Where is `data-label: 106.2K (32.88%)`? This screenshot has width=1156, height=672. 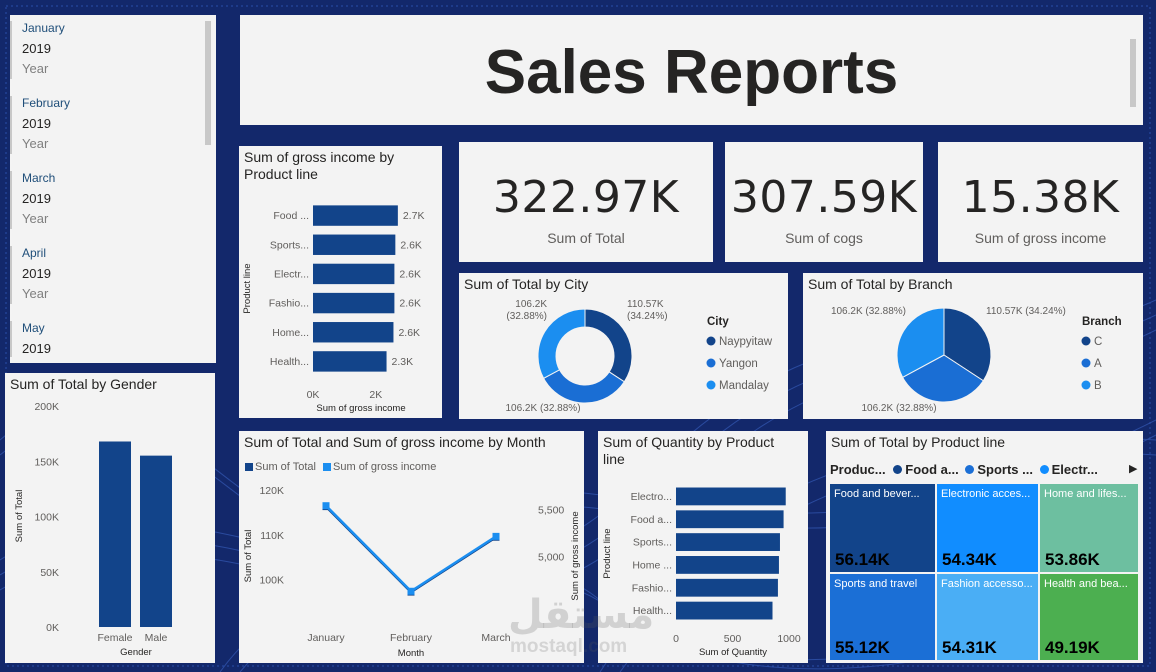 data-label: 106.2K (32.88%) is located at coordinates (898, 408).